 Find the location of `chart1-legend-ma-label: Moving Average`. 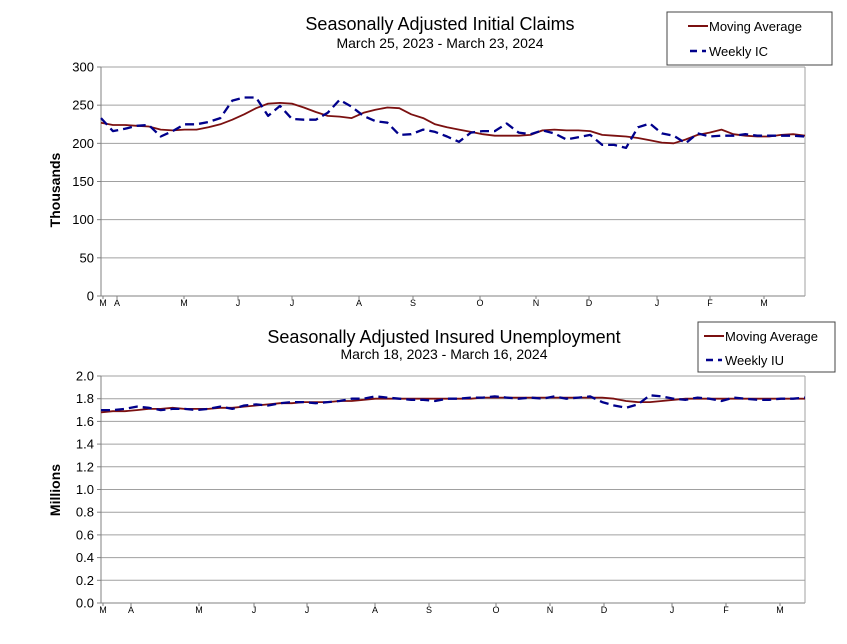

chart1-legend-ma-label: Moving Average is located at coordinates (755, 26).